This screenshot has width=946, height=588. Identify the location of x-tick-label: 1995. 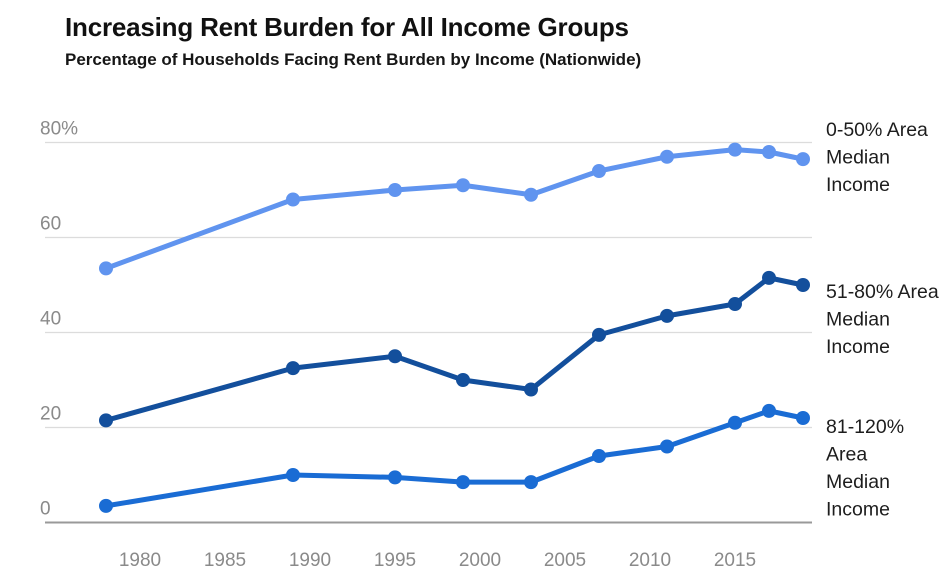
(395, 560).